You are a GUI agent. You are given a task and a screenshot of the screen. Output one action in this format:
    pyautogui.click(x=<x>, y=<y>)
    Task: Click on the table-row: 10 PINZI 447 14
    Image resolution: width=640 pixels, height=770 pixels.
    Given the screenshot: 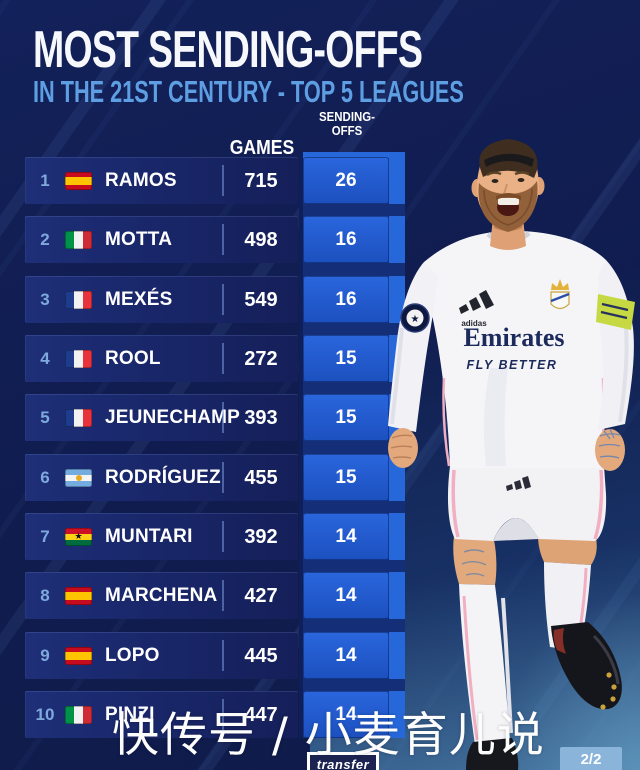 What is the action you would take?
    pyautogui.click(x=215, y=714)
    